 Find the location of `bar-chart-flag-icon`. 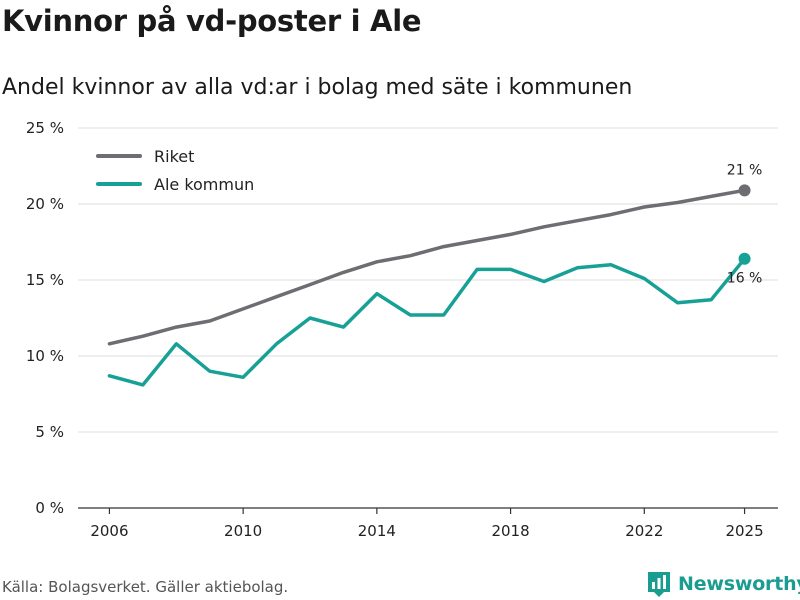

bar-chart-flag-icon is located at coordinates (659, 584).